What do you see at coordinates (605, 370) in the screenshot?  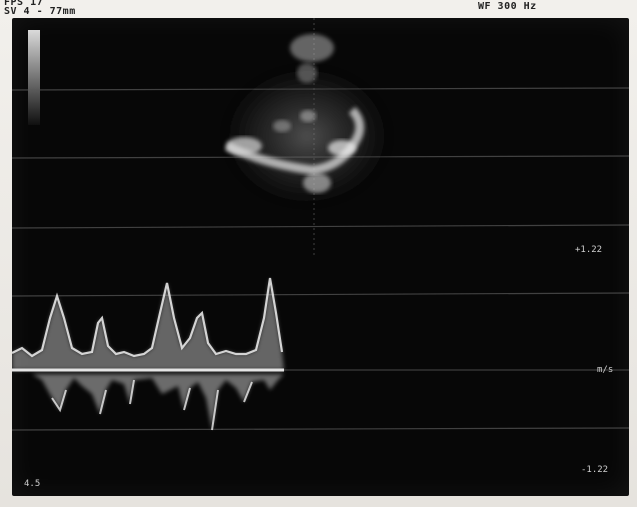 I see `scale-unit-label: m/s` at bounding box center [605, 370].